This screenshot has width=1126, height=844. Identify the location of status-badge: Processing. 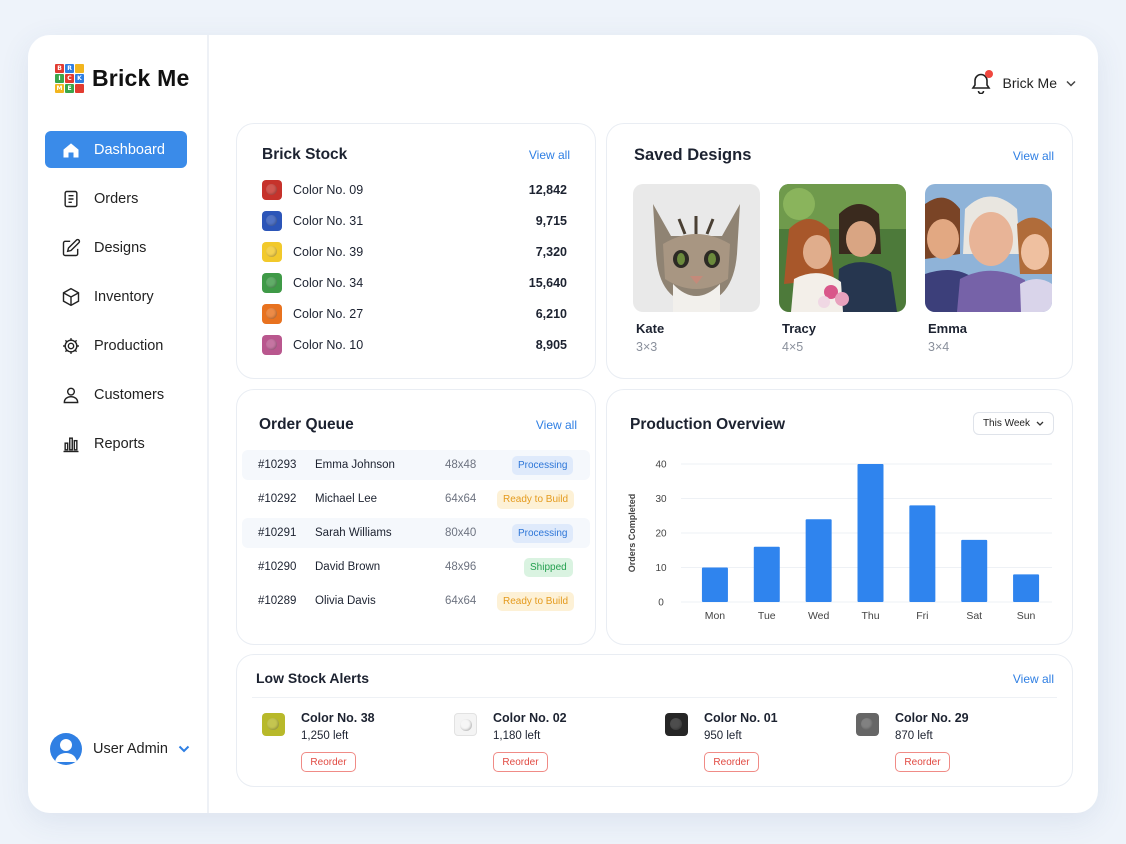
(543, 465).